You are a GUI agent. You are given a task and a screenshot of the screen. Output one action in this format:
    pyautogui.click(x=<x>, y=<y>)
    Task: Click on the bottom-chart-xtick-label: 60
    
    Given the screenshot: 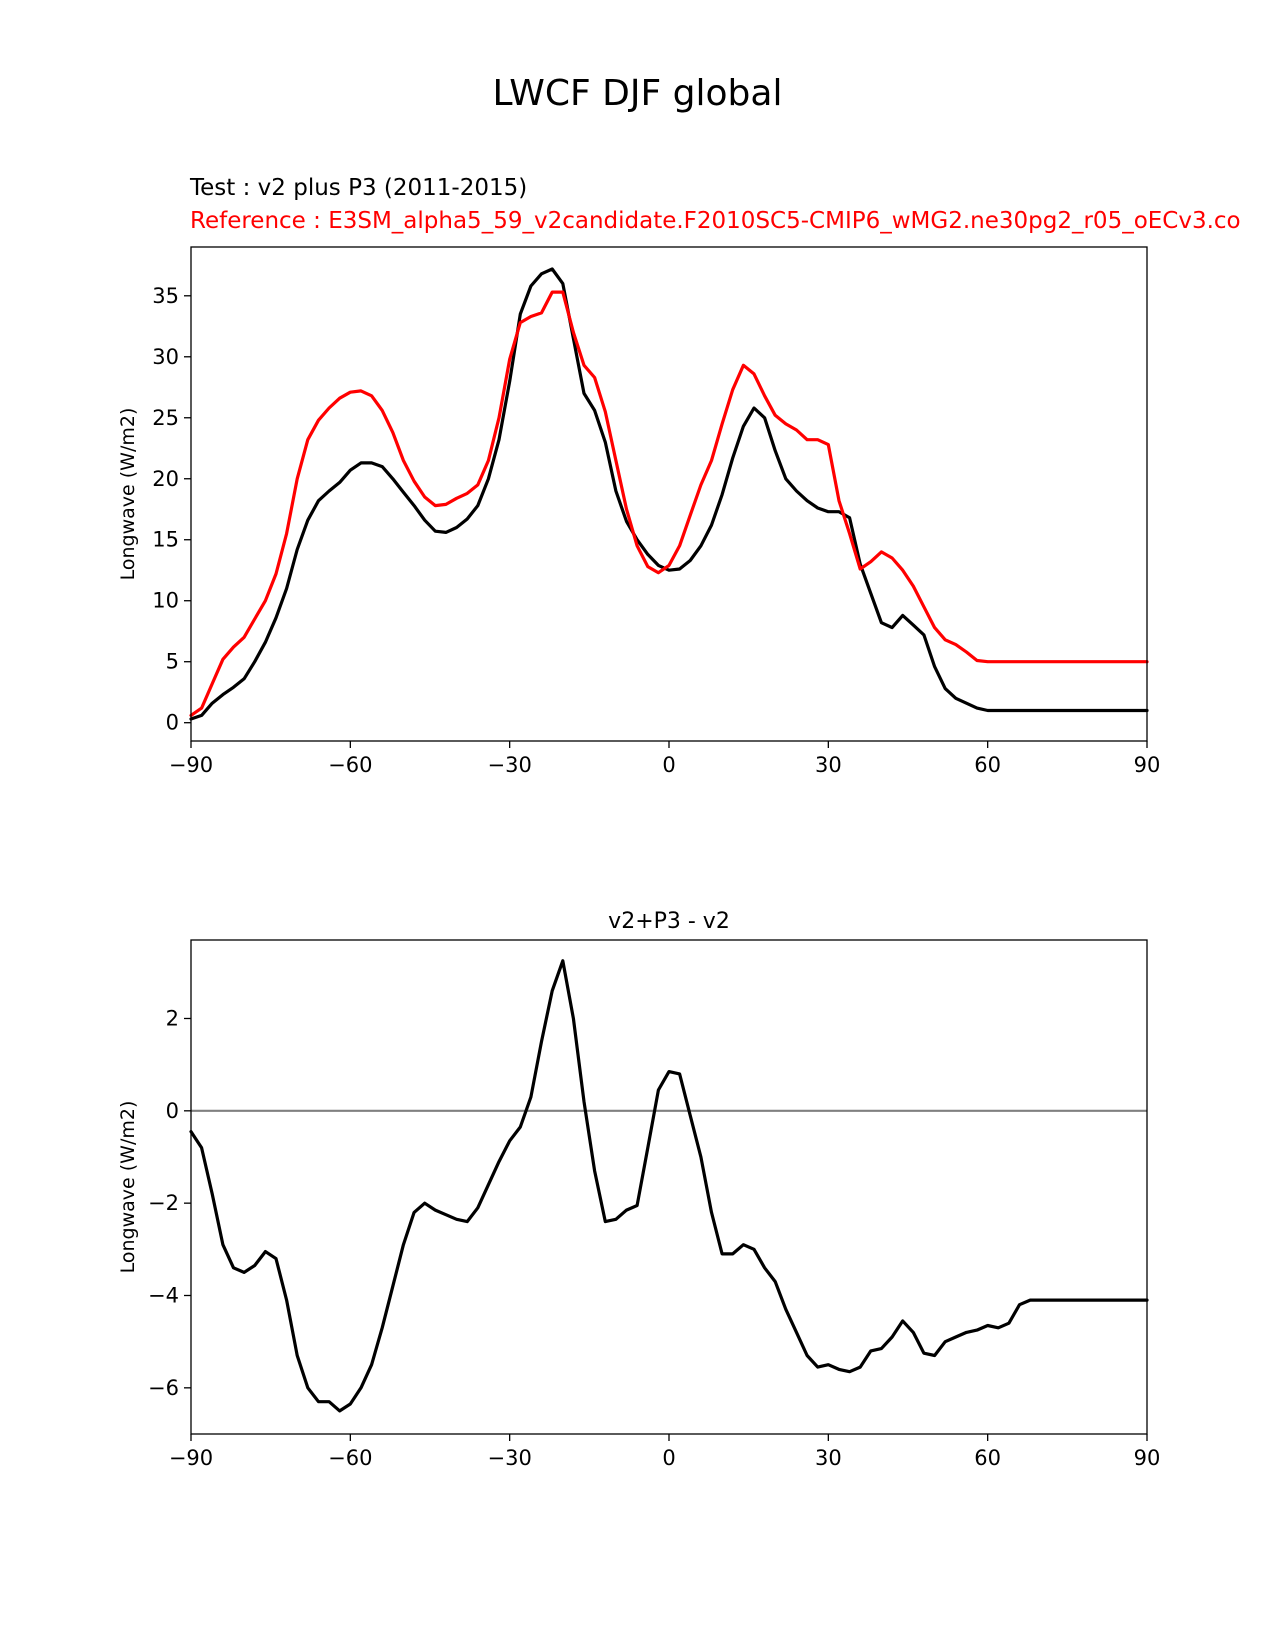 What is the action you would take?
    pyautogui.click(x=987, y=1458)
    